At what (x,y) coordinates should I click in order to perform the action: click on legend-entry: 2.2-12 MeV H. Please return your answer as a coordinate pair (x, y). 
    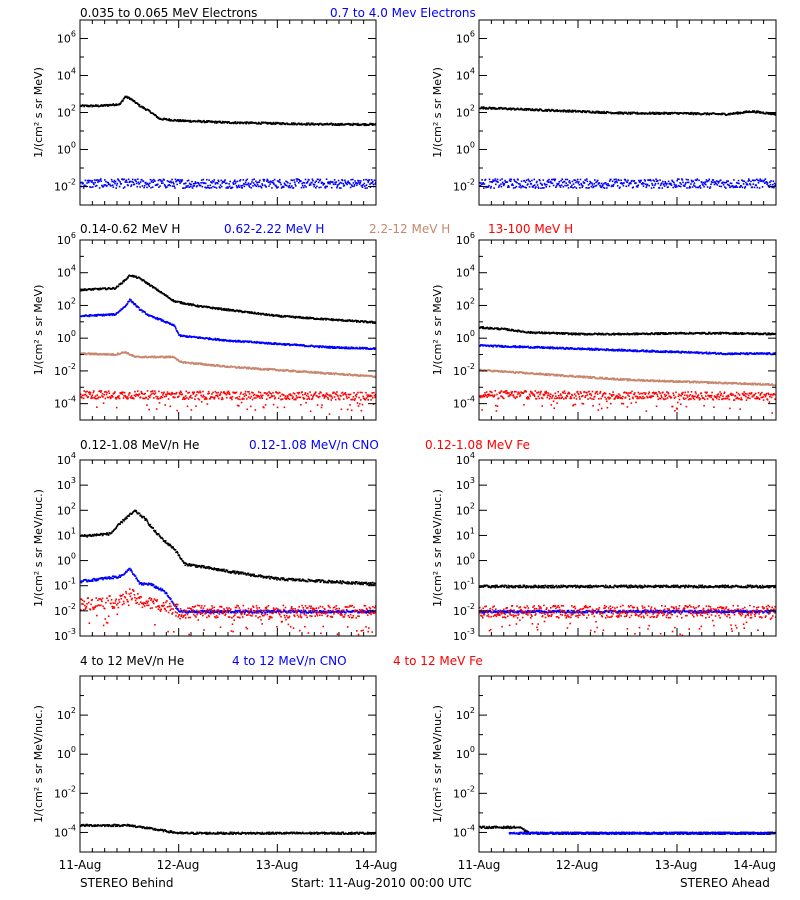
    Looking at the image, I should click on (409, 229).